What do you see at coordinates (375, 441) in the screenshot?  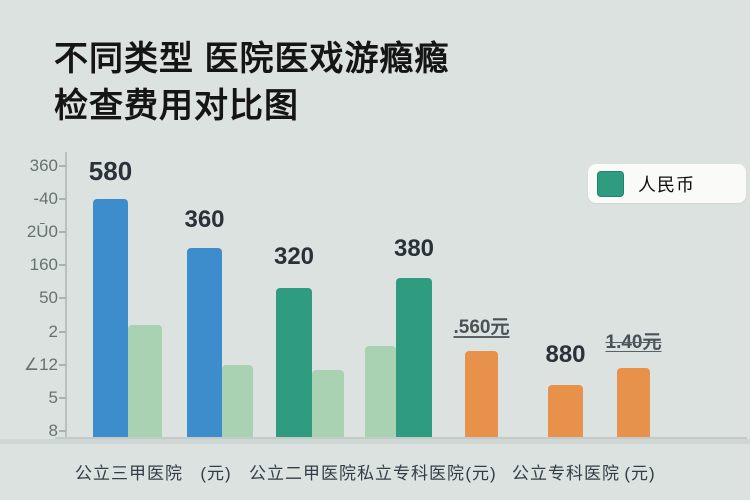 I see `x-axis-shadow` at bounding box center [375, 441].